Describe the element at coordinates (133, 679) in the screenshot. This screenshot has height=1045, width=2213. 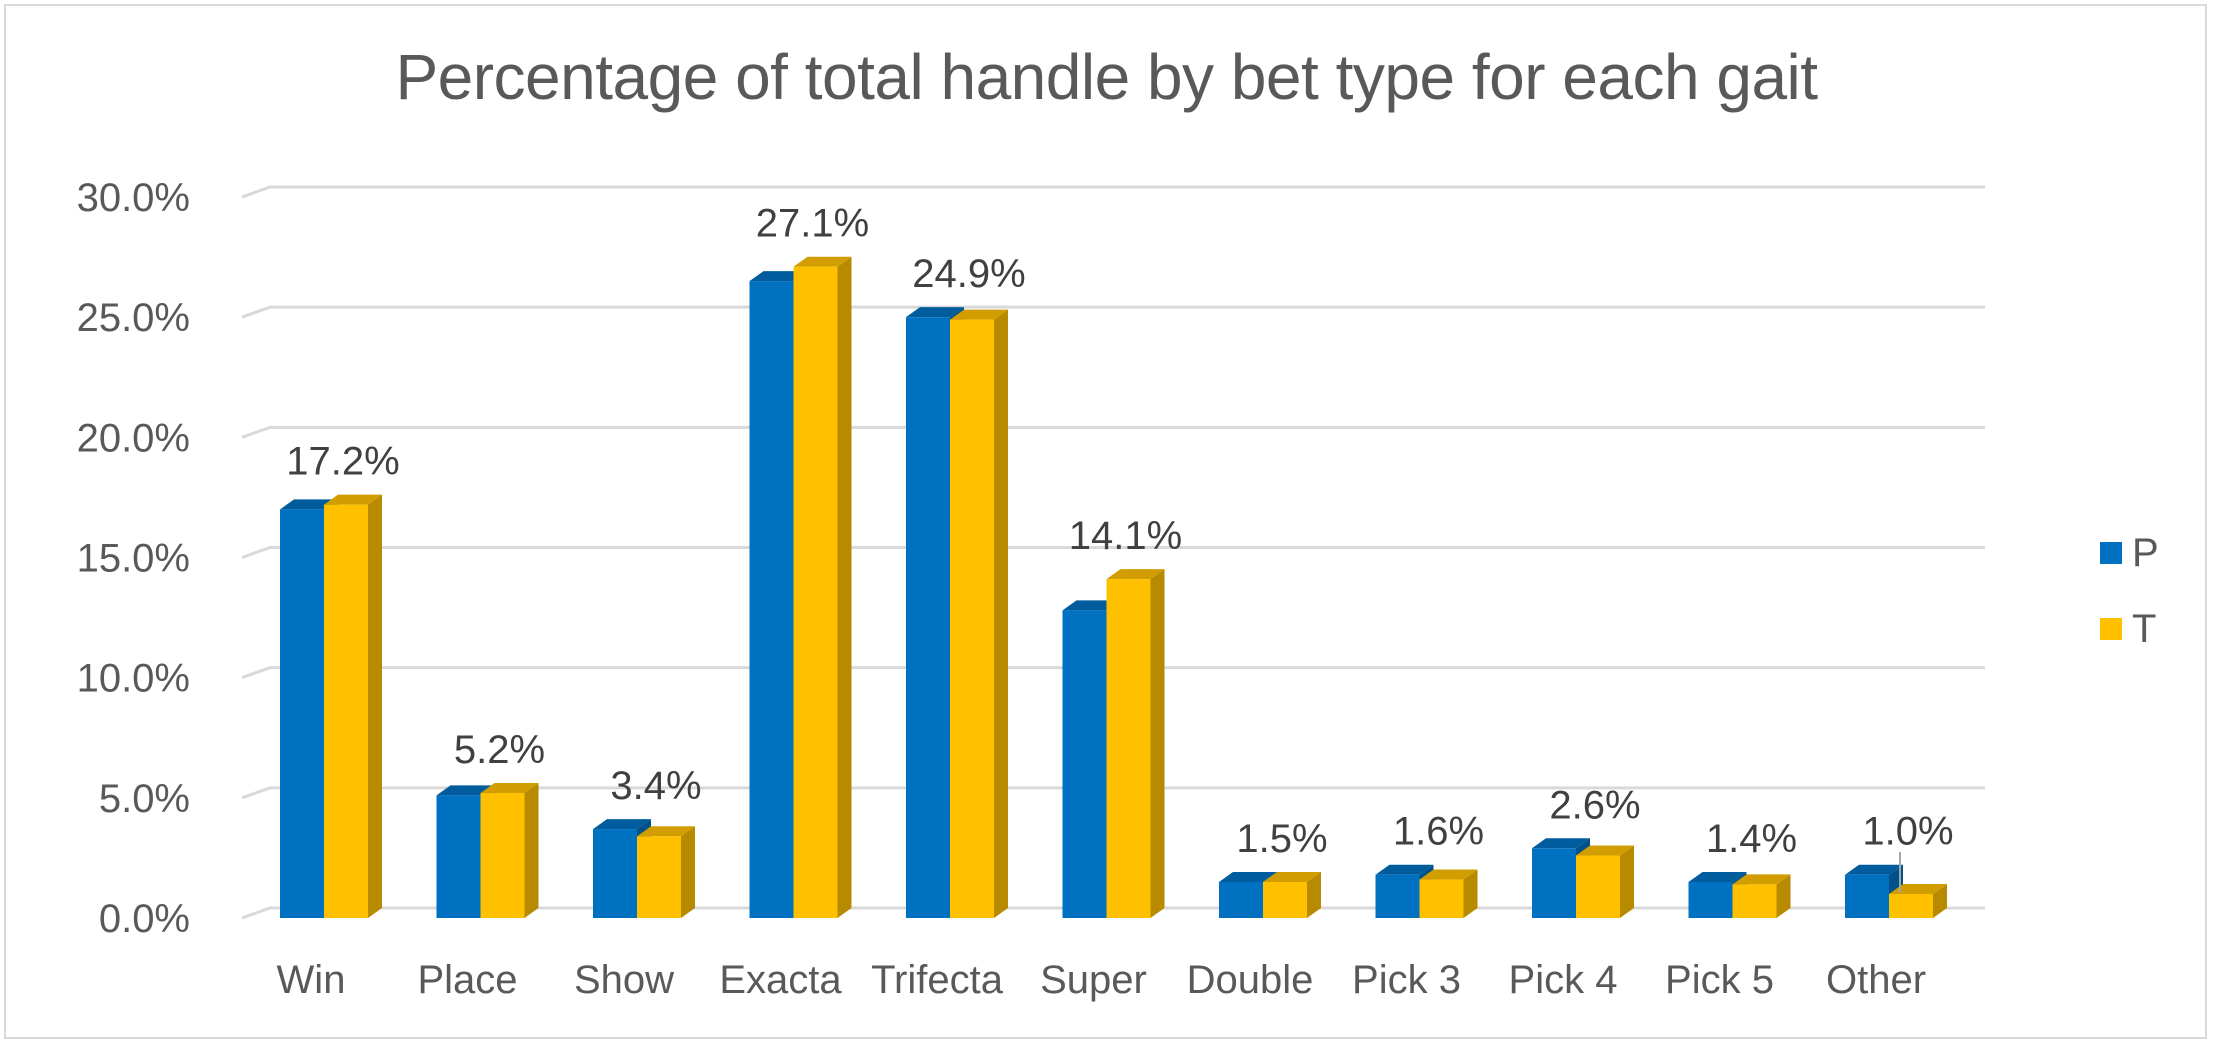
I see `y-tick-label: 10.0%` at that location.